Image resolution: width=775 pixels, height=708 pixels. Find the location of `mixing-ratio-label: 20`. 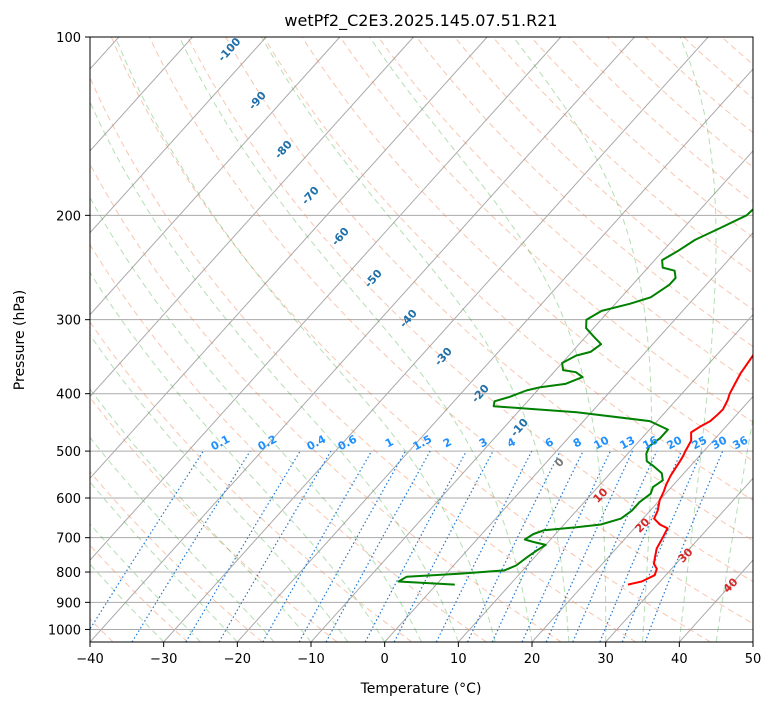

mixing-ratio-label: 20 is located at coordinates (675, 442).